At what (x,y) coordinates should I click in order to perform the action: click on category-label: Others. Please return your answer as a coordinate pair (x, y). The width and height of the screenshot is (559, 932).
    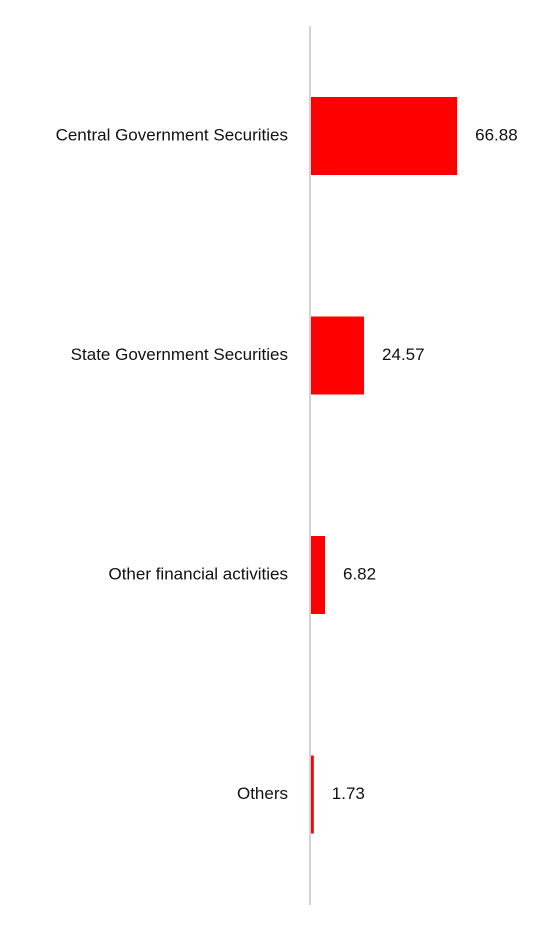
    Looking at the image, I should click on (262, 793).